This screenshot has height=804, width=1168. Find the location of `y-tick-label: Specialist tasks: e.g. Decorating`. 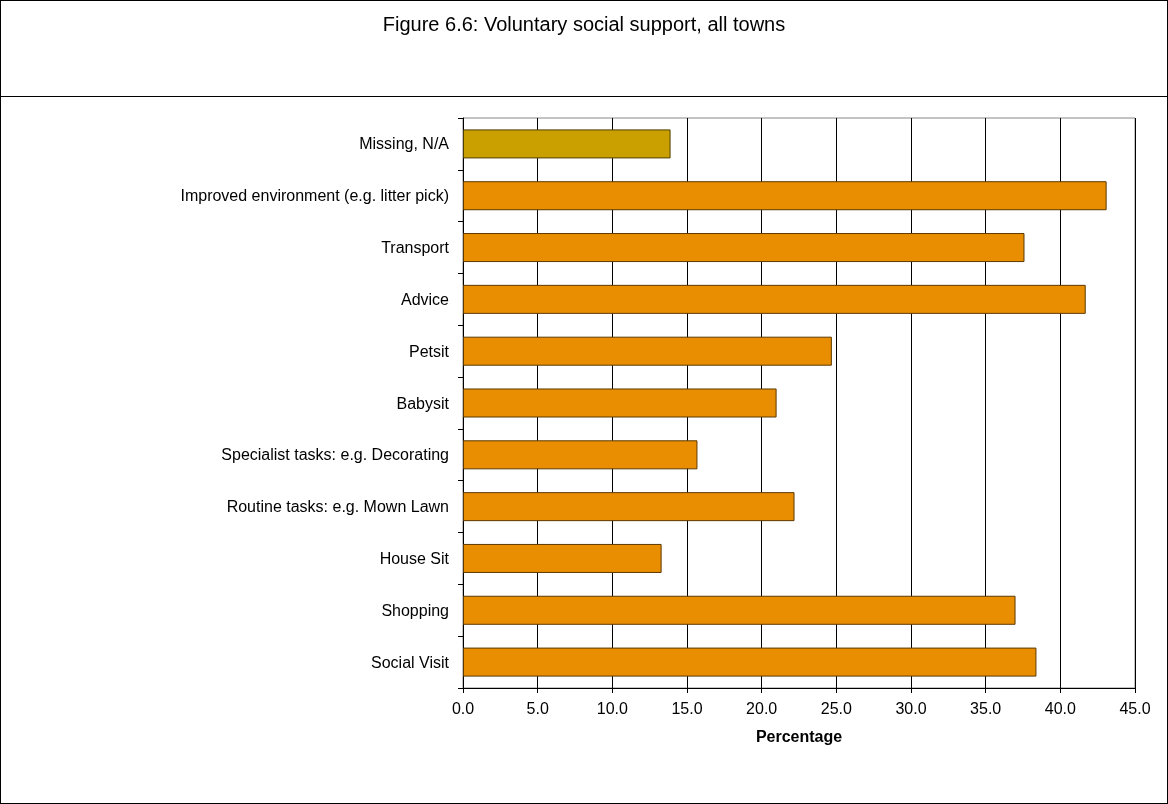

y-tick-label: Specialist tasks: e.g. Decorating is located at coordinates (335, 455).